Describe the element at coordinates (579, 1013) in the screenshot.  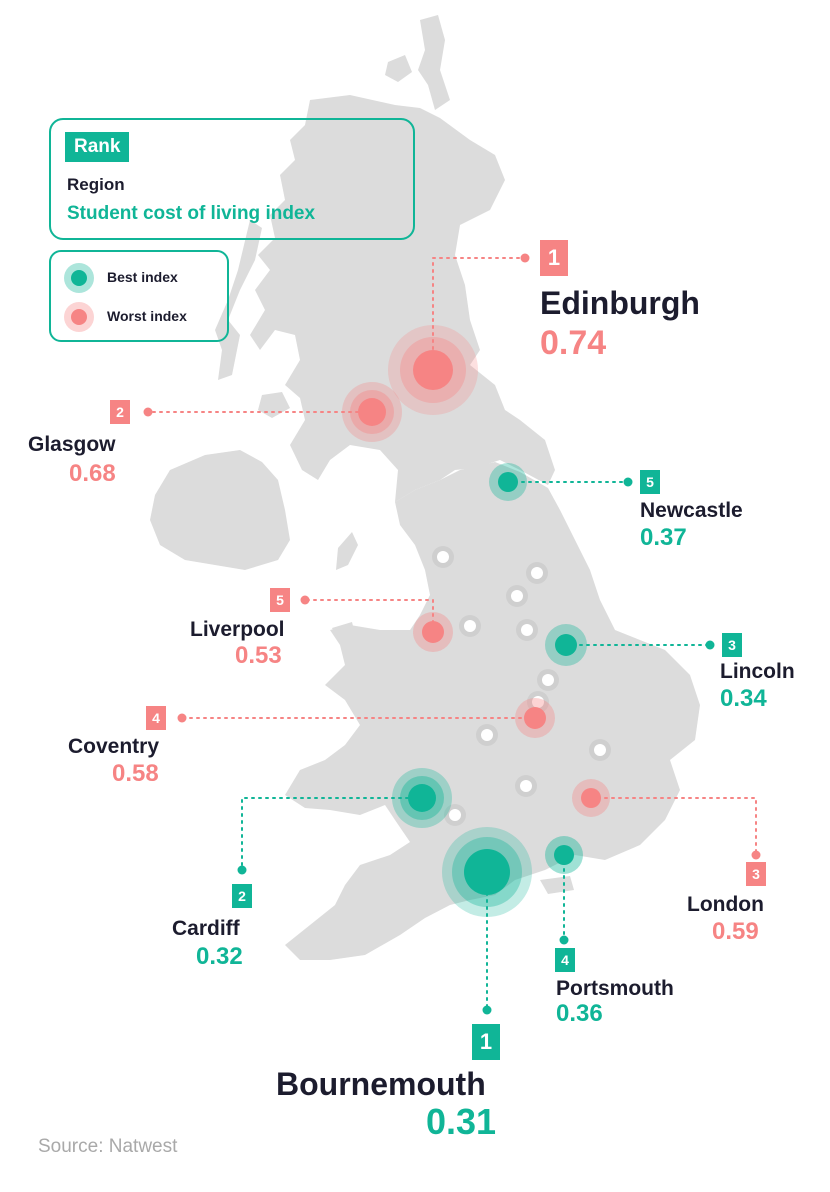
I see `portsmouth-value: 0.36` at that location.